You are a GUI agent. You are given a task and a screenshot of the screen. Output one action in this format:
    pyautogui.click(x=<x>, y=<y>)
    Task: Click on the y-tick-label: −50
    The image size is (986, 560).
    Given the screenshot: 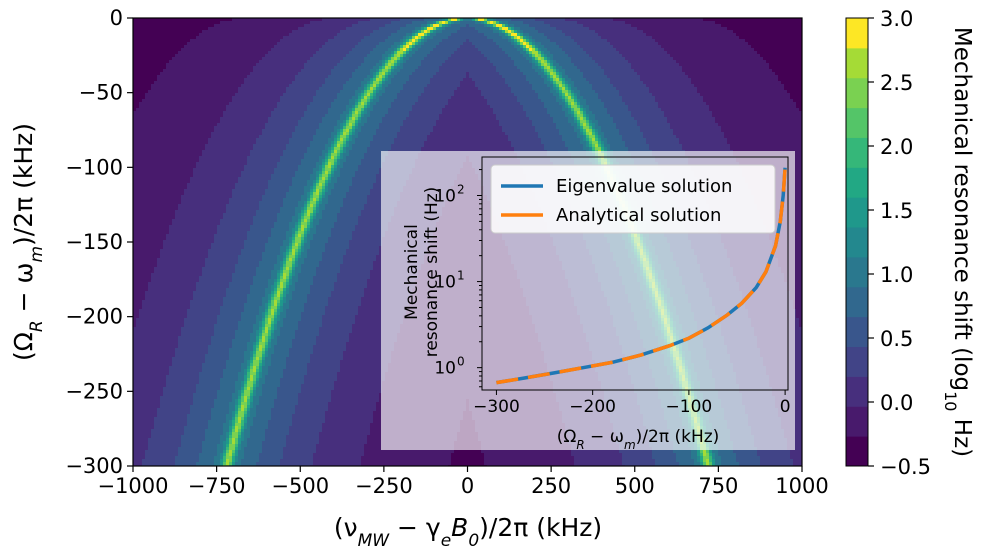 What is the action you would take?
    pyautogui.click(x=101, y=93)
    